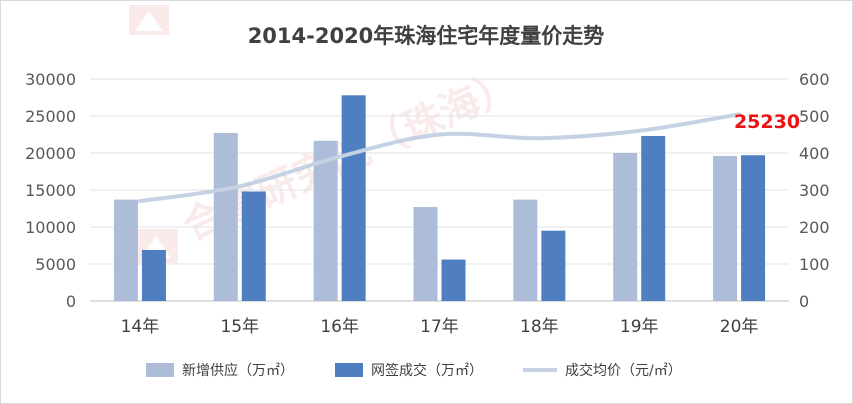 The height and width of the screenshot is (404, 853). What do you see at coordinates (71, 301) in the screenshot?
I see `left-tick-label: 0` at bounding box center [71, 301].